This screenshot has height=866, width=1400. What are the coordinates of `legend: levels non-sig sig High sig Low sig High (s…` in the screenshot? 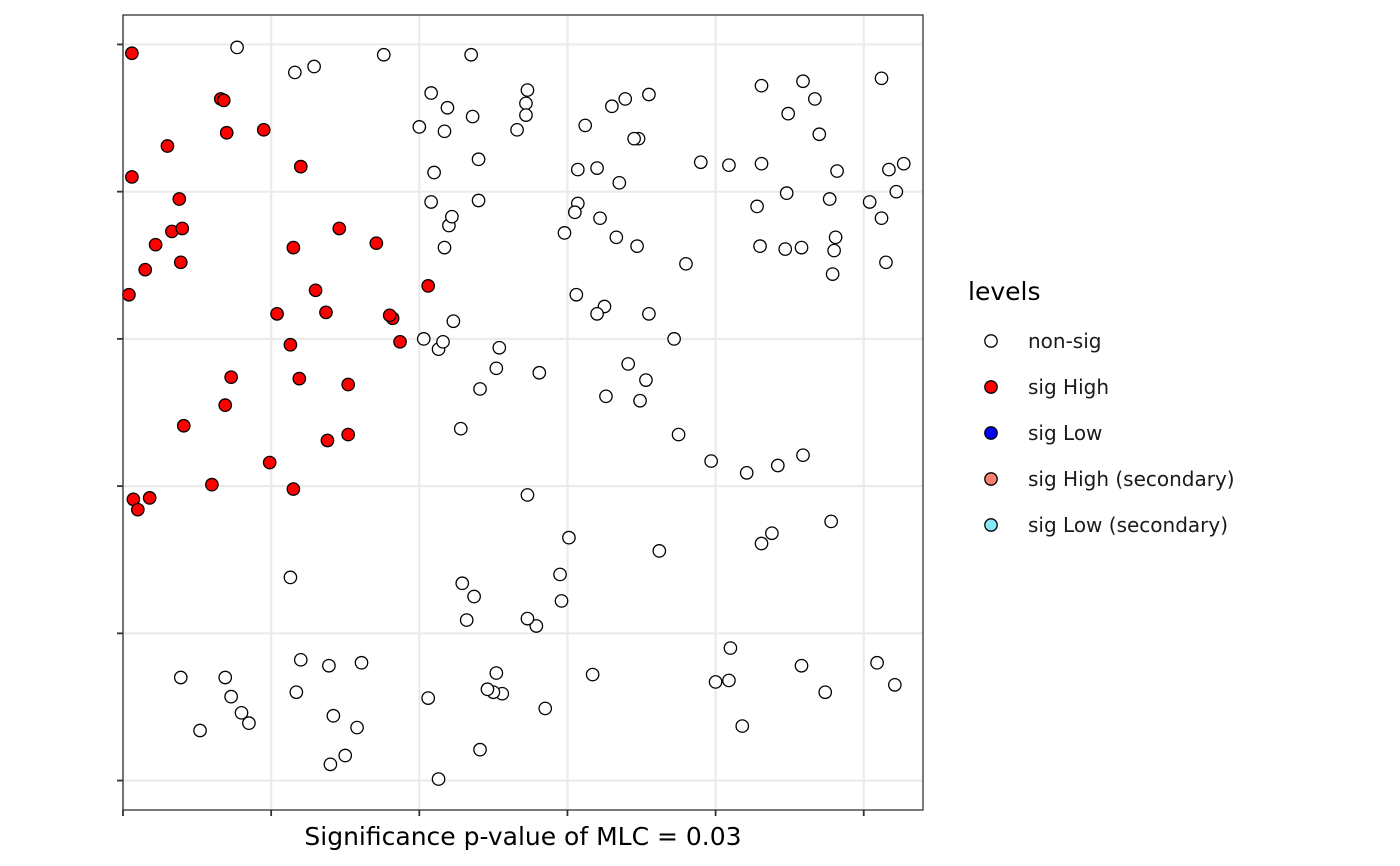 It's located at (1101, 407).